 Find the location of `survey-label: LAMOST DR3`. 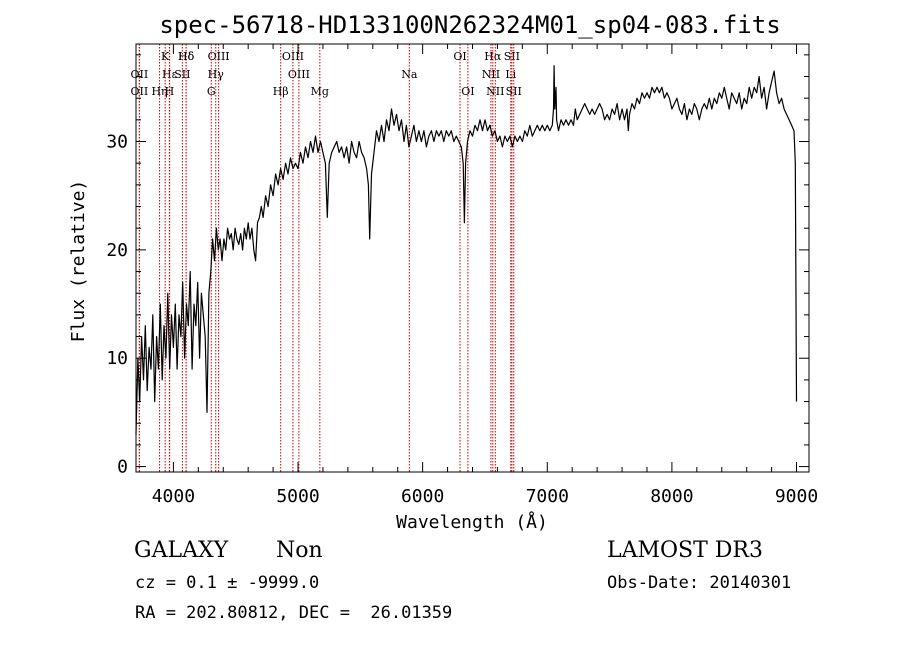

survey-label: LAMOST DR3 is located at coordinates (685, 550).